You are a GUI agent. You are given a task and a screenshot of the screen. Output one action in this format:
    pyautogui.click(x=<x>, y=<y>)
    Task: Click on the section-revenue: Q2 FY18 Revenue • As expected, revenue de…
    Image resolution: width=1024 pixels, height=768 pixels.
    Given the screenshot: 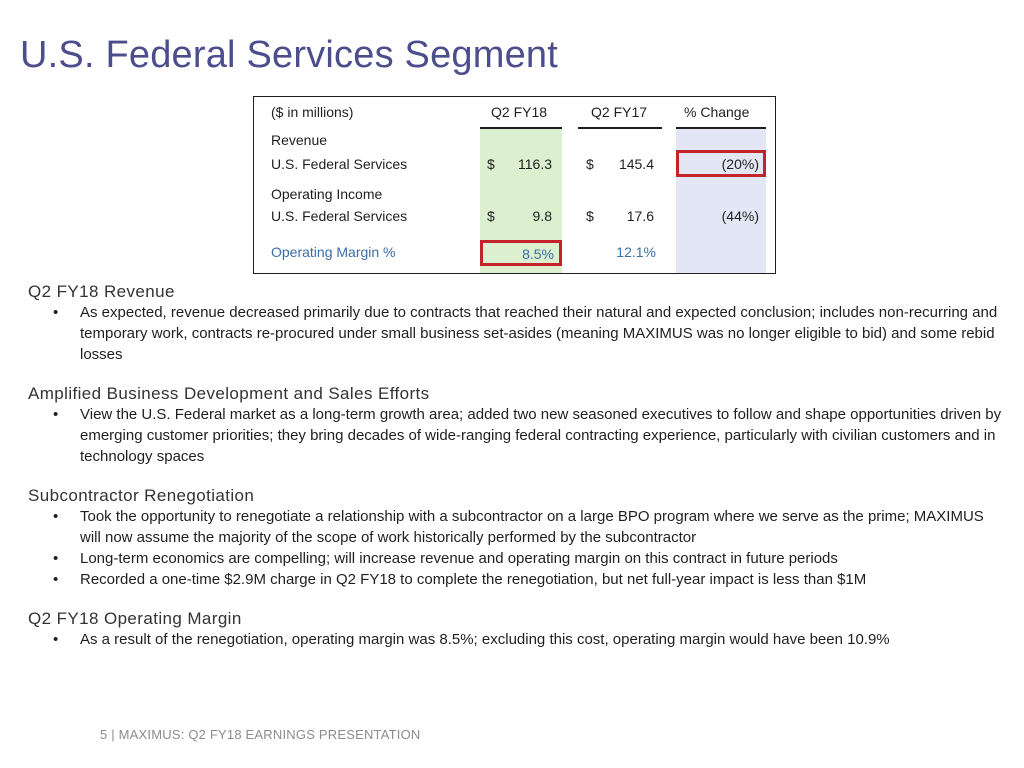 What is the action you would take?
    pyautogui.click(x=518, y=323)
    